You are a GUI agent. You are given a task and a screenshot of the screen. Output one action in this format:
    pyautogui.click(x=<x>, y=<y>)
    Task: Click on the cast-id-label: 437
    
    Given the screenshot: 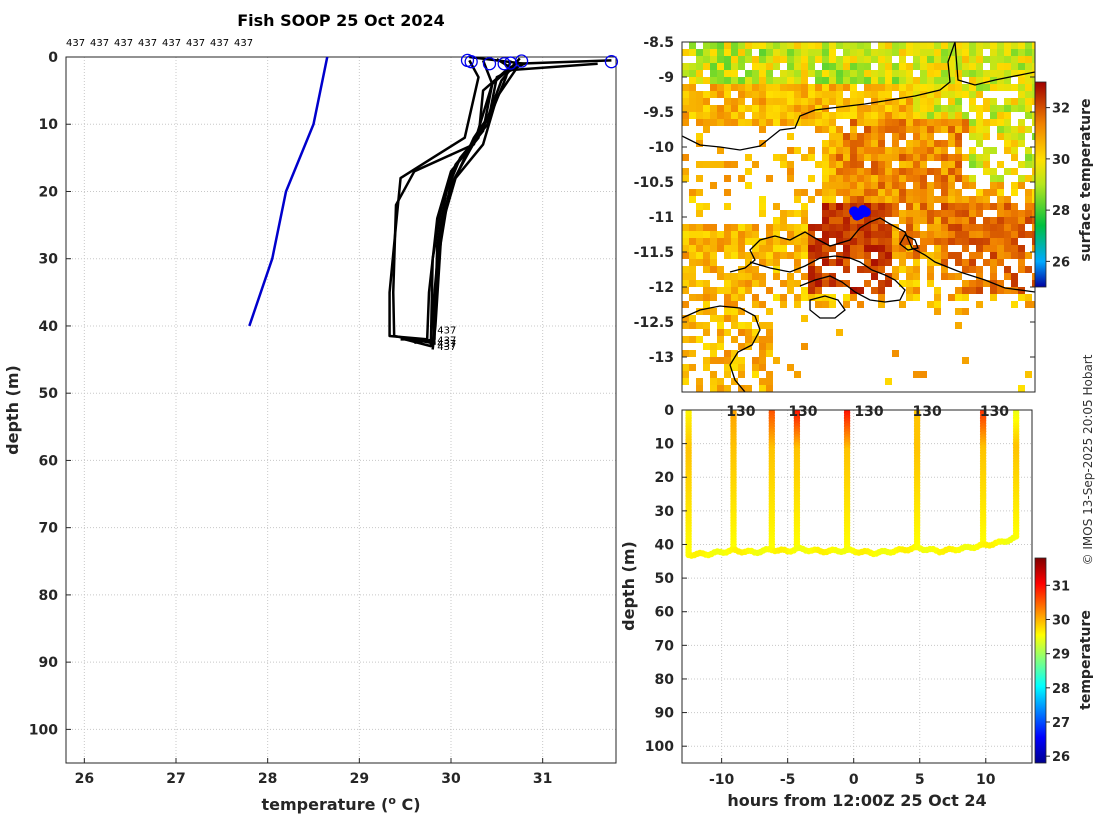 What is the action you would take?
    pyautogui.click(x=219, y=43)
    